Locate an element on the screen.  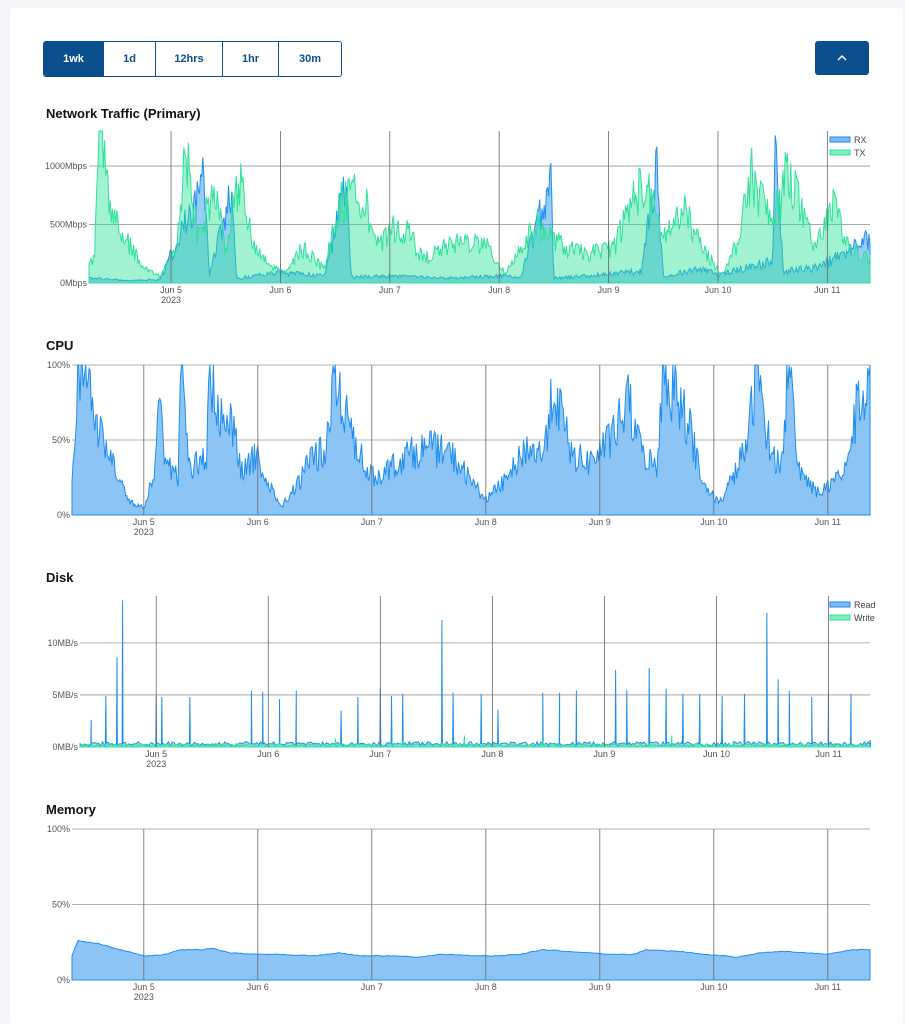
network-chart-title: Network Traffic (Primary) is located at coordinates (123, 113).